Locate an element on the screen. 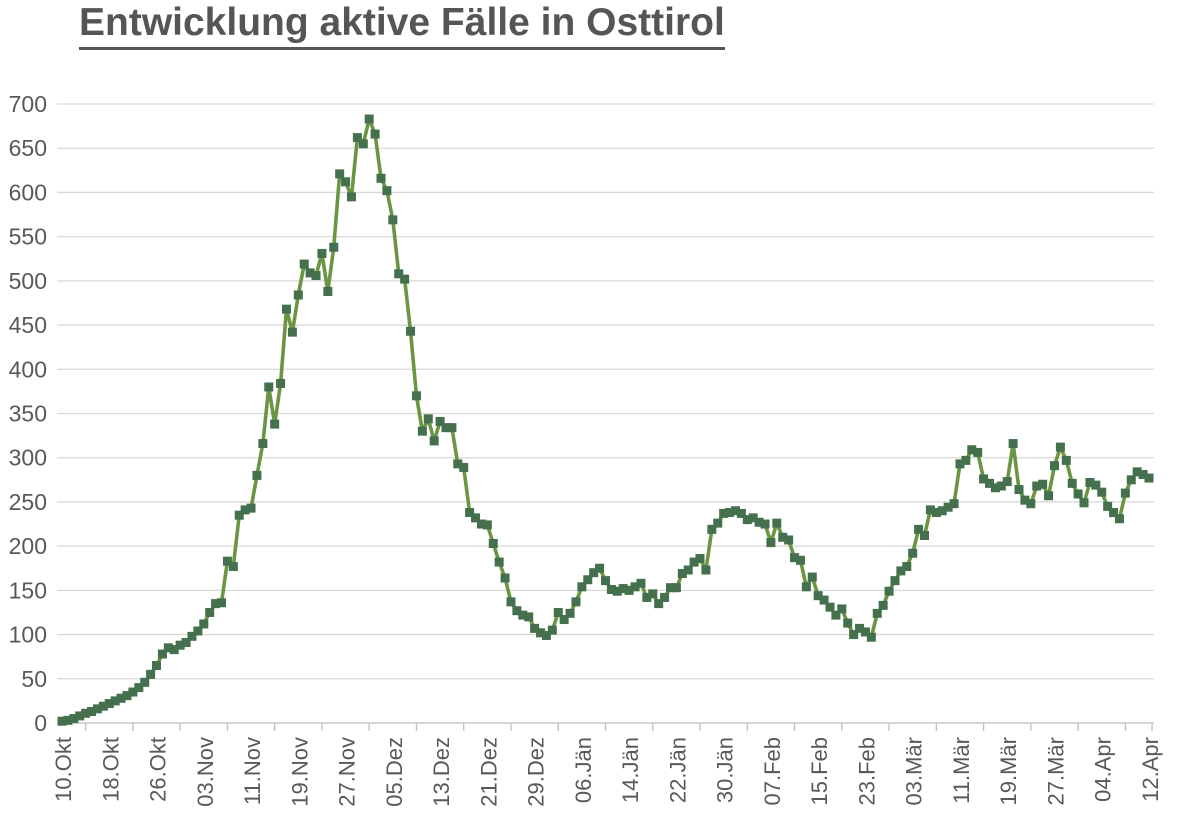 This screenshot has width=1200, height=825. y-axis-tick-label: 200 is located at coordinates (28, 546).